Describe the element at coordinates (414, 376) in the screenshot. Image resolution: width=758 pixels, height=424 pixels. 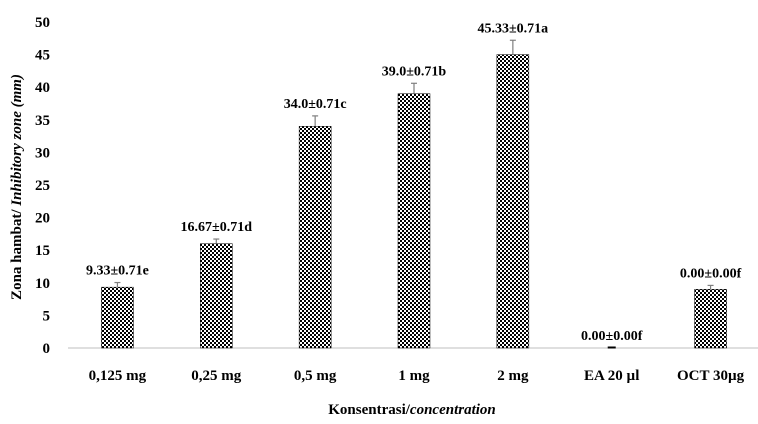
I see `x-tick-label: 1 mg` at that location.